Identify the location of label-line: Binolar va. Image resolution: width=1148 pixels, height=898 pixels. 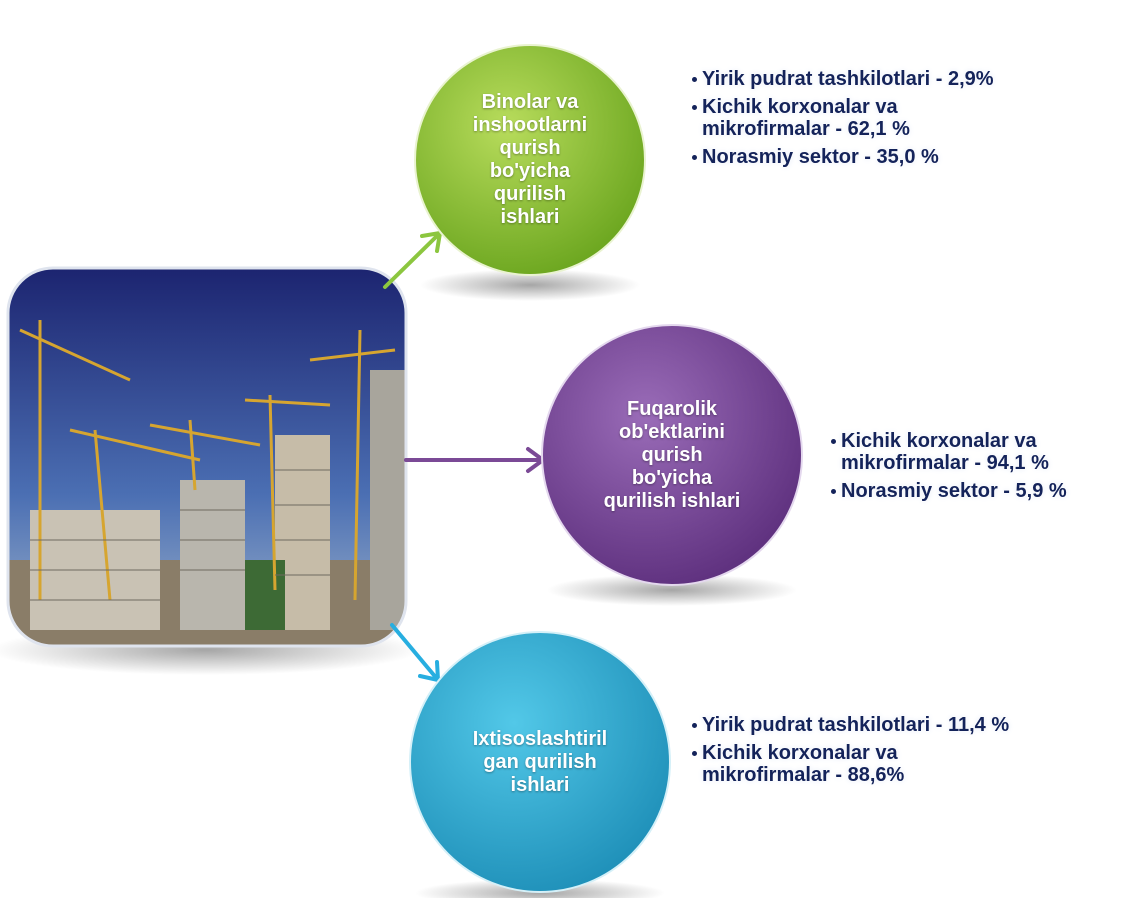
(530, 102).